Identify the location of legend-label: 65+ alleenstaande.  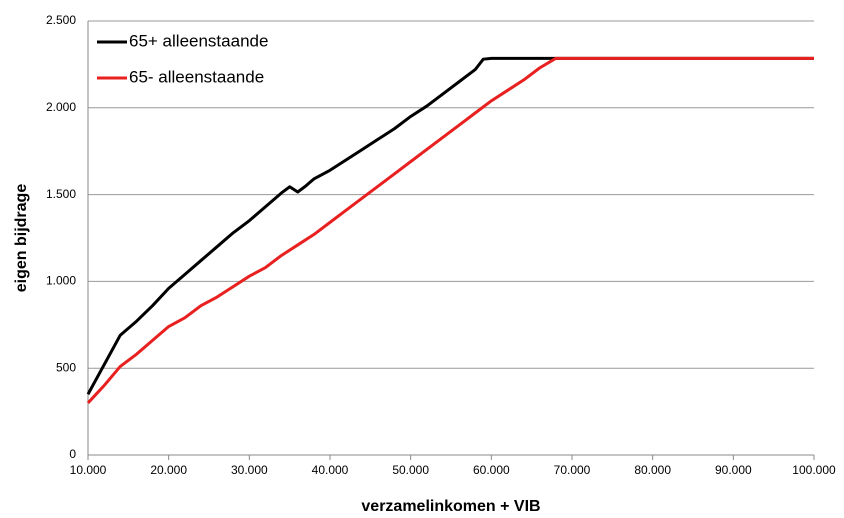
(198, 40).